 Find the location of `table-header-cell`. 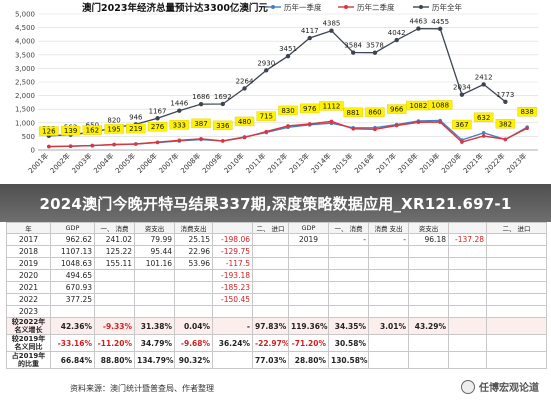

table-header-cell is located at coordinates (232, 228).